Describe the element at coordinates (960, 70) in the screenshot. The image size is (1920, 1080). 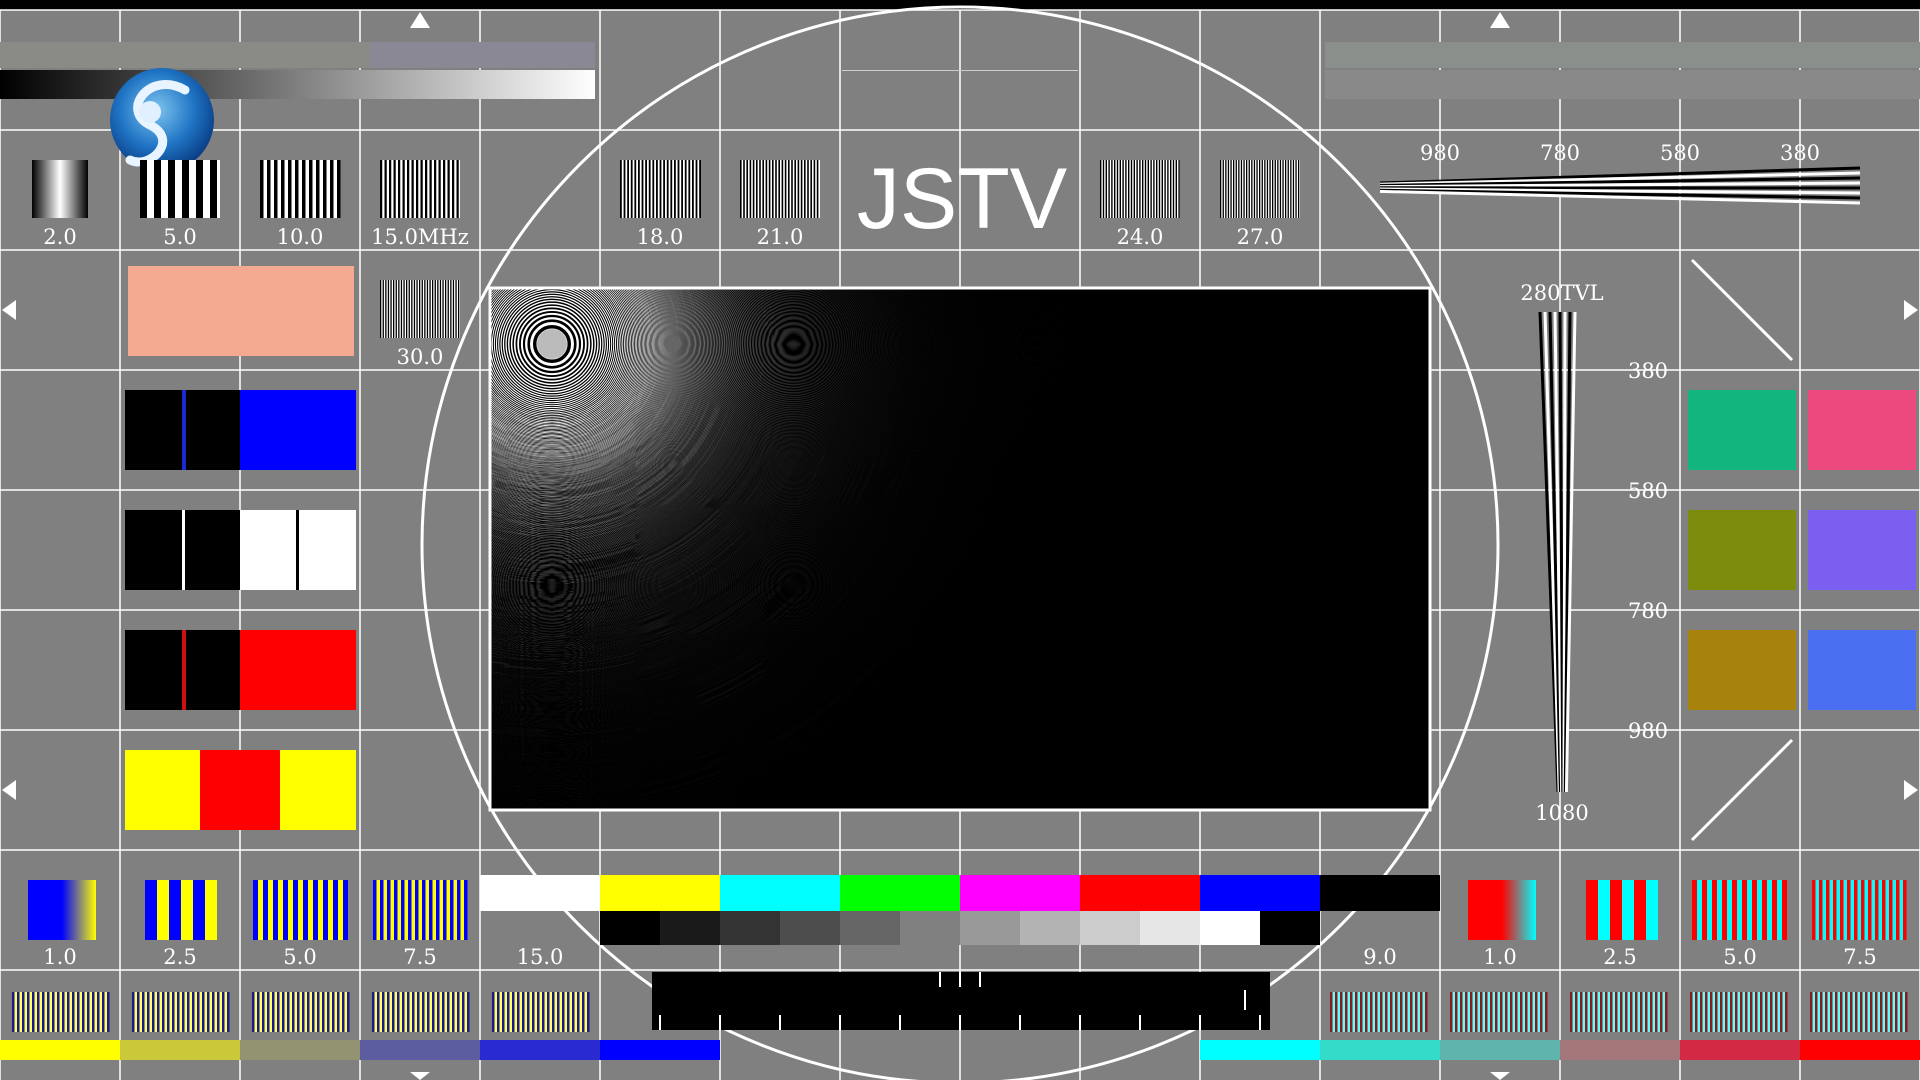
I see `top-center-box` at that location.